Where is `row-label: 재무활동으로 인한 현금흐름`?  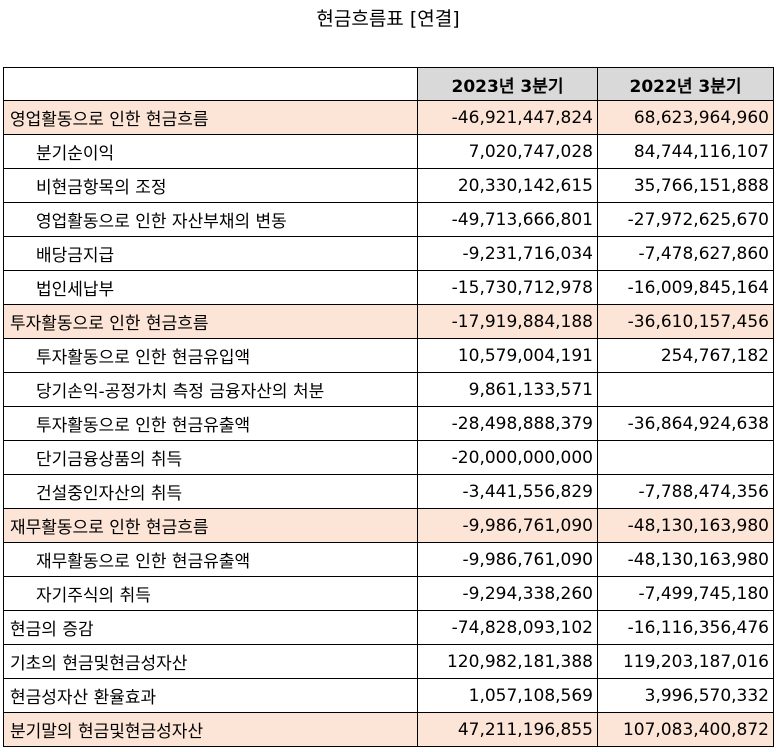 row-label: 재무활동으로 인한 현금흐름 is located at coordinates (210, 525).